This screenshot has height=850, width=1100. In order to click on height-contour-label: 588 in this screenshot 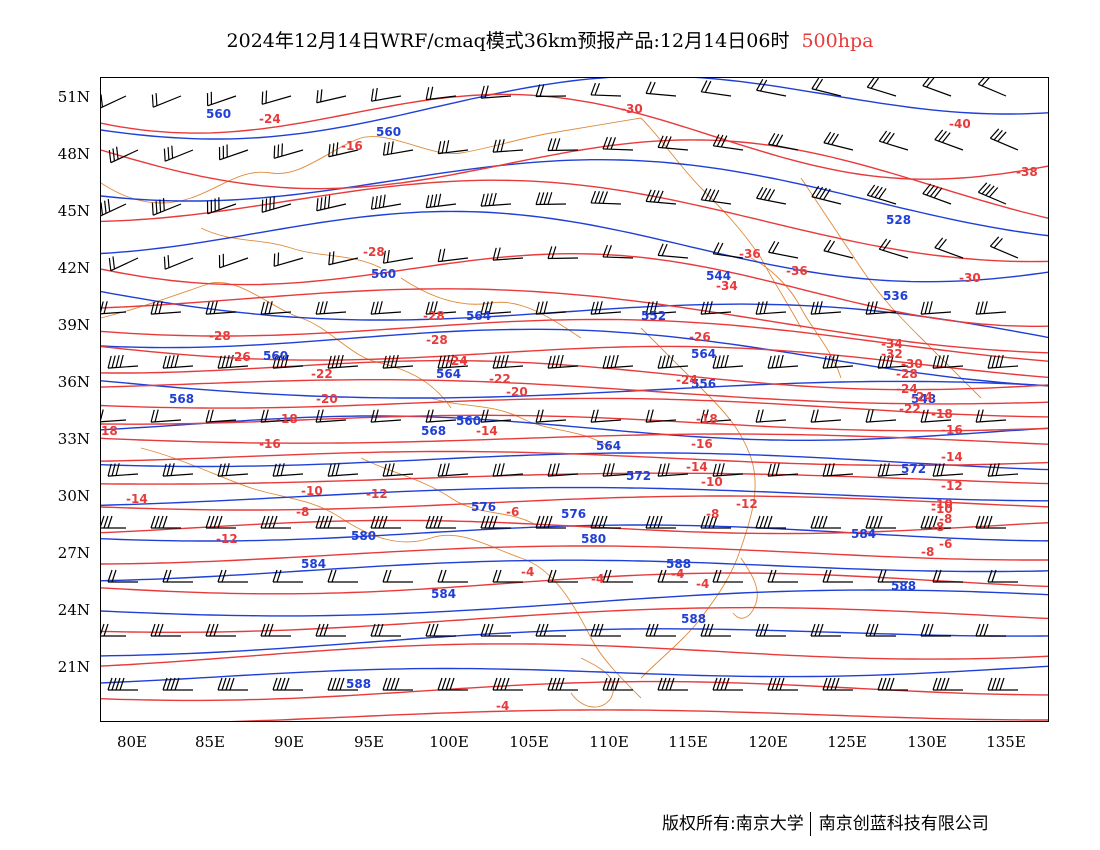, I will do `click(678, 564)`.